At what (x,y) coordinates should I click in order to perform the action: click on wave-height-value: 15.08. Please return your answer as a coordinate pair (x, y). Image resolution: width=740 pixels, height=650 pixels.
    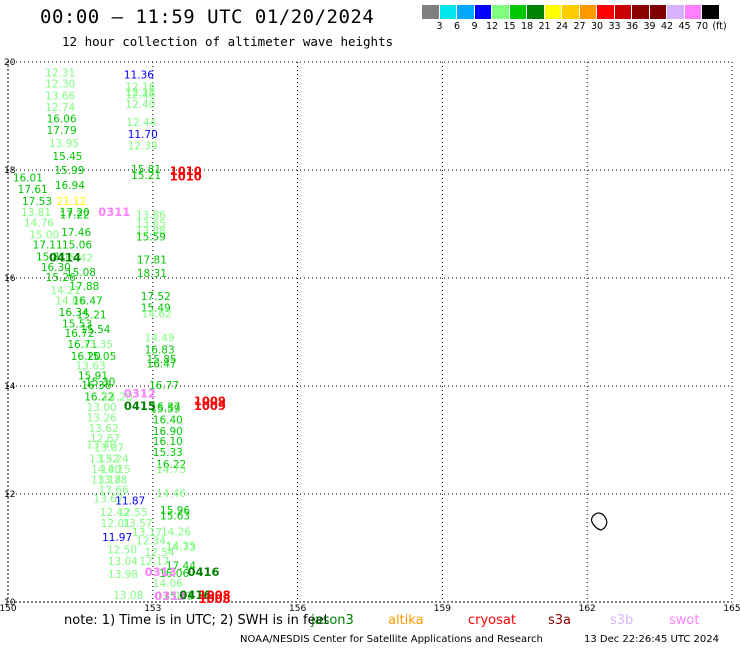
    Looking at the image, I should click on (81, 273).